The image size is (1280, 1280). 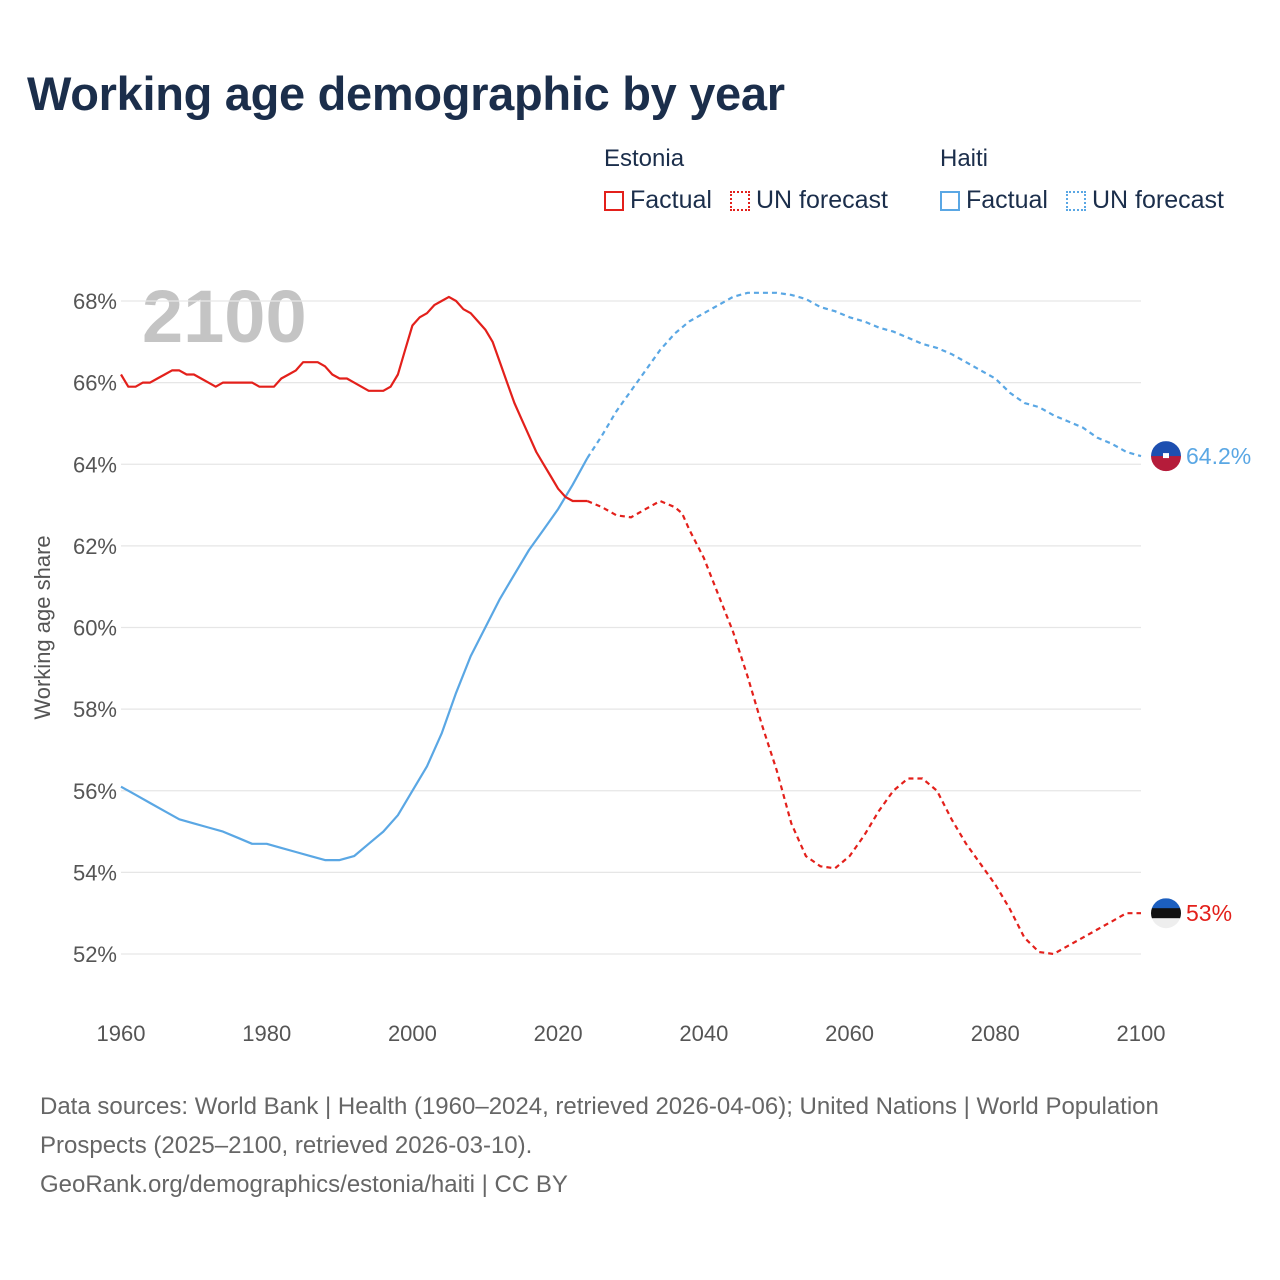 I want to click on legend-estonia-factual: Factual, so click(x=658, y=200).